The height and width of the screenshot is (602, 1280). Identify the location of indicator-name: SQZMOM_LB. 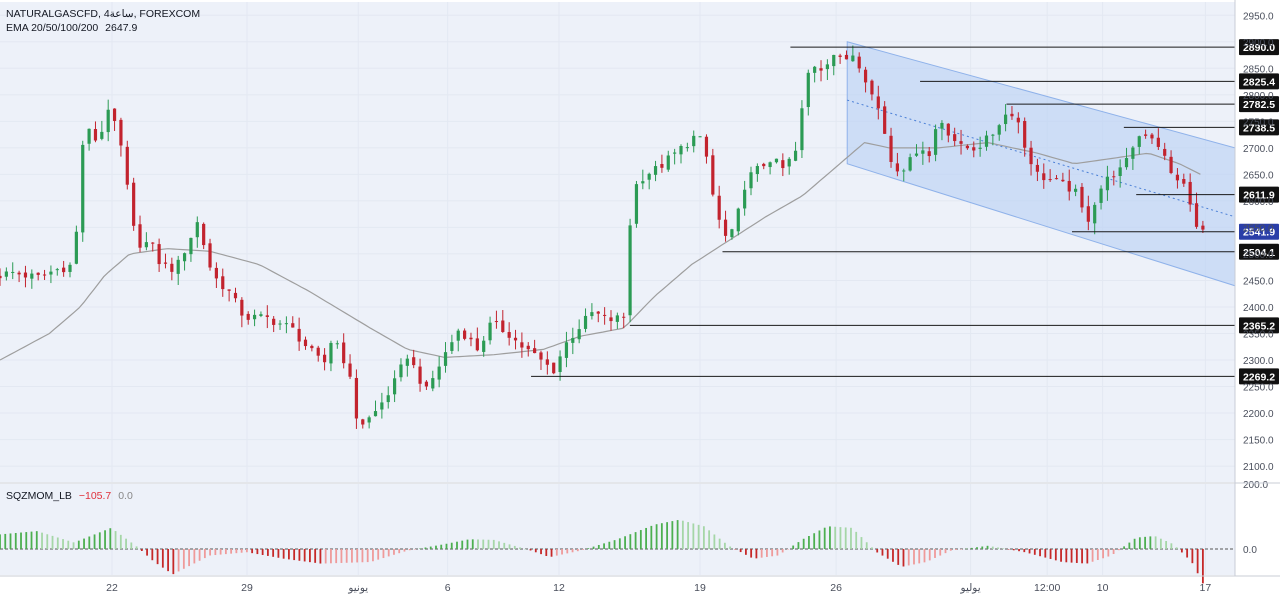
(39, 496).